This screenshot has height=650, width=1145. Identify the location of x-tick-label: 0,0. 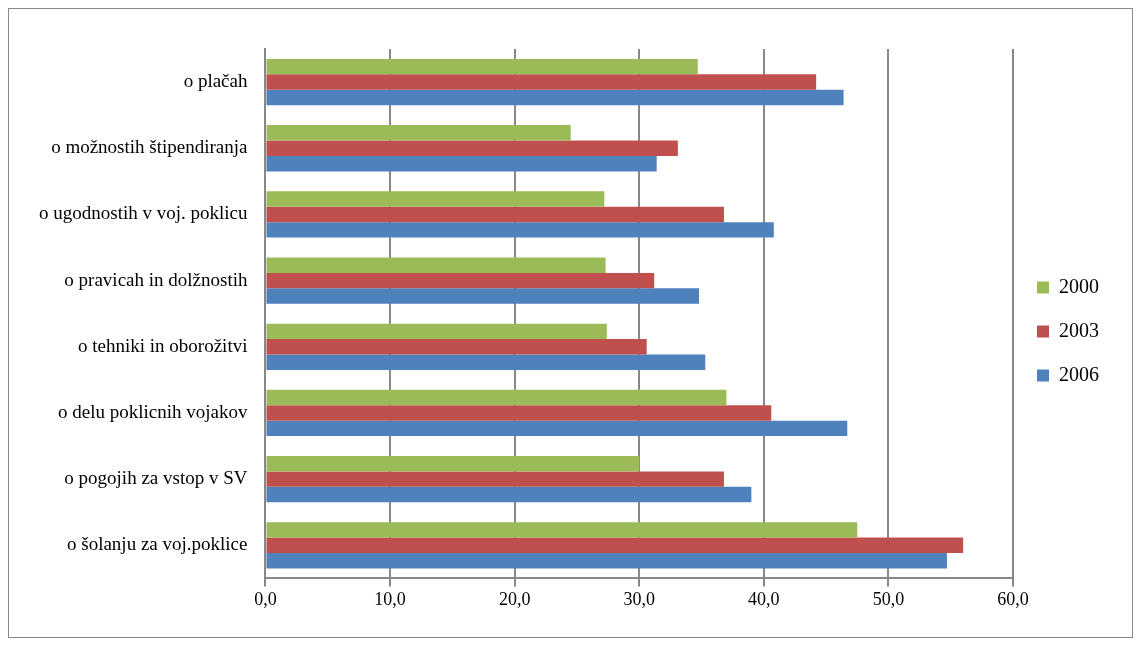
(265, 598).